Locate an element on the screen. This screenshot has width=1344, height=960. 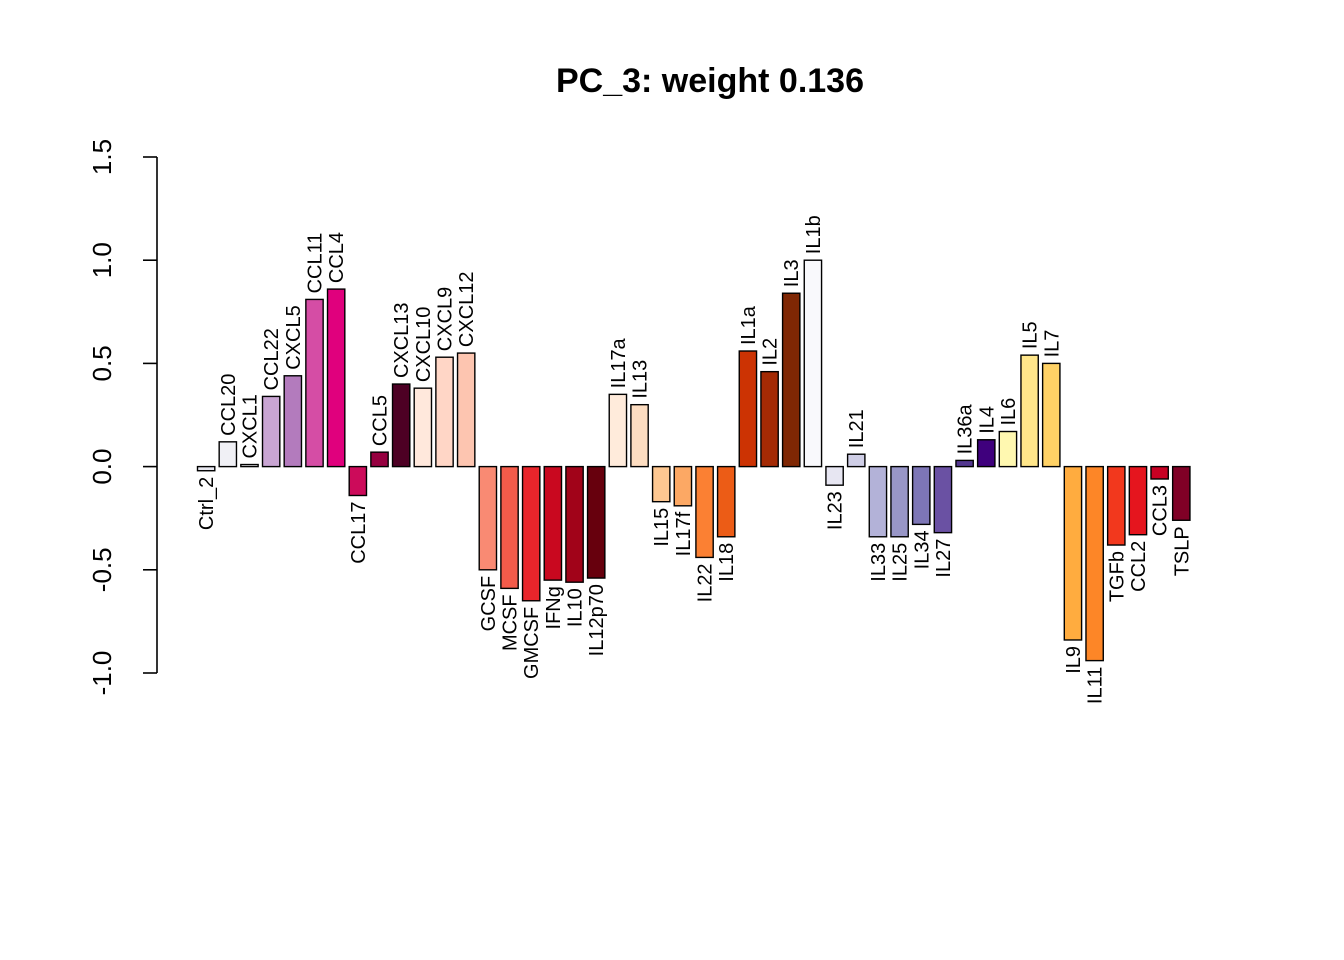
bar-label-il6: IL6 is located at coordinates (1009, 412).